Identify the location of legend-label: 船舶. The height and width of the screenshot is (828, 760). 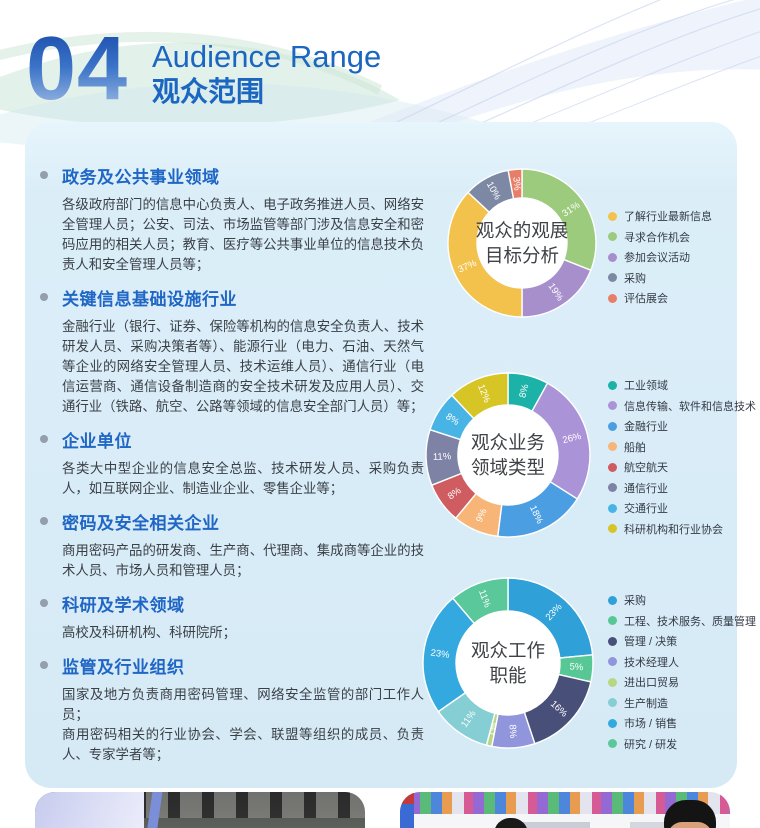
(635, 447).